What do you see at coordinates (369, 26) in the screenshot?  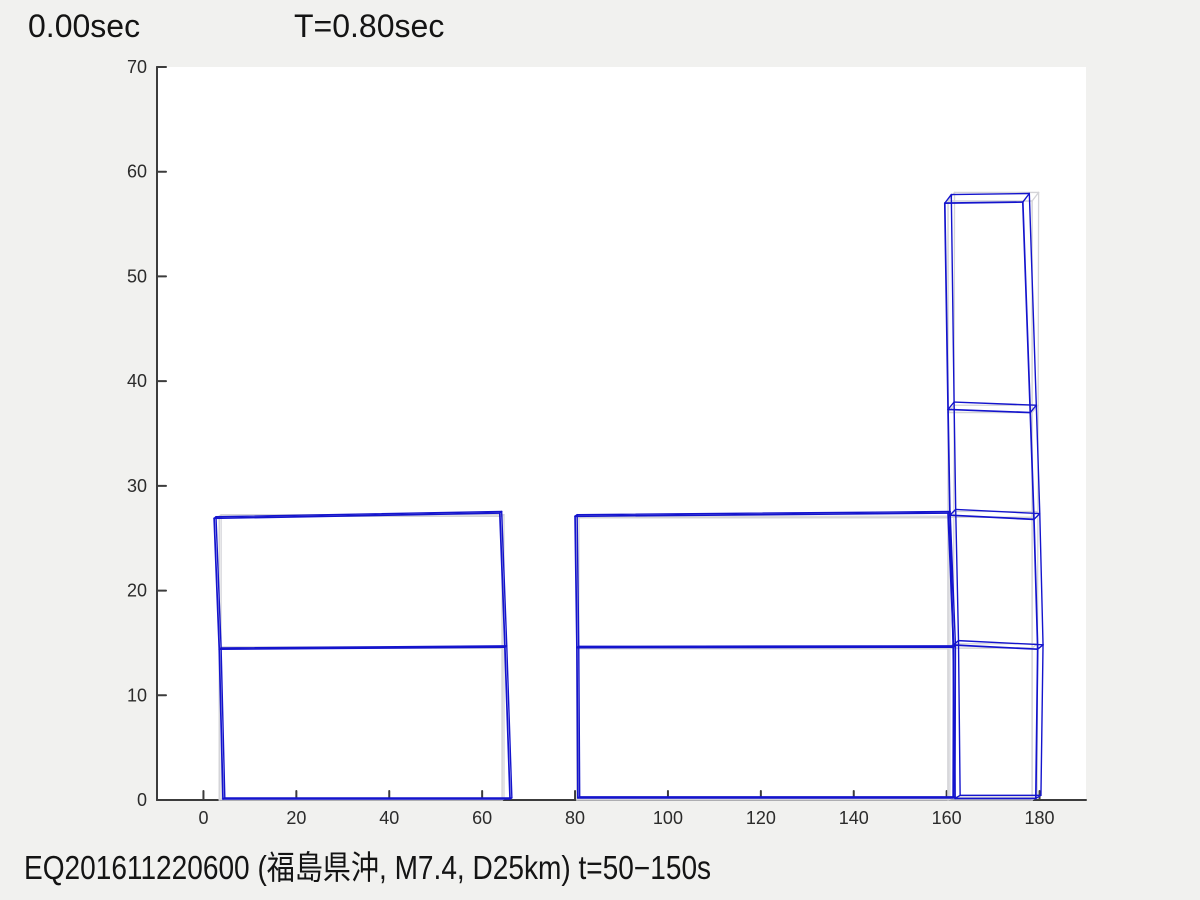 I see `period-label: T=0.80sec` at bounding box center [369, 26].